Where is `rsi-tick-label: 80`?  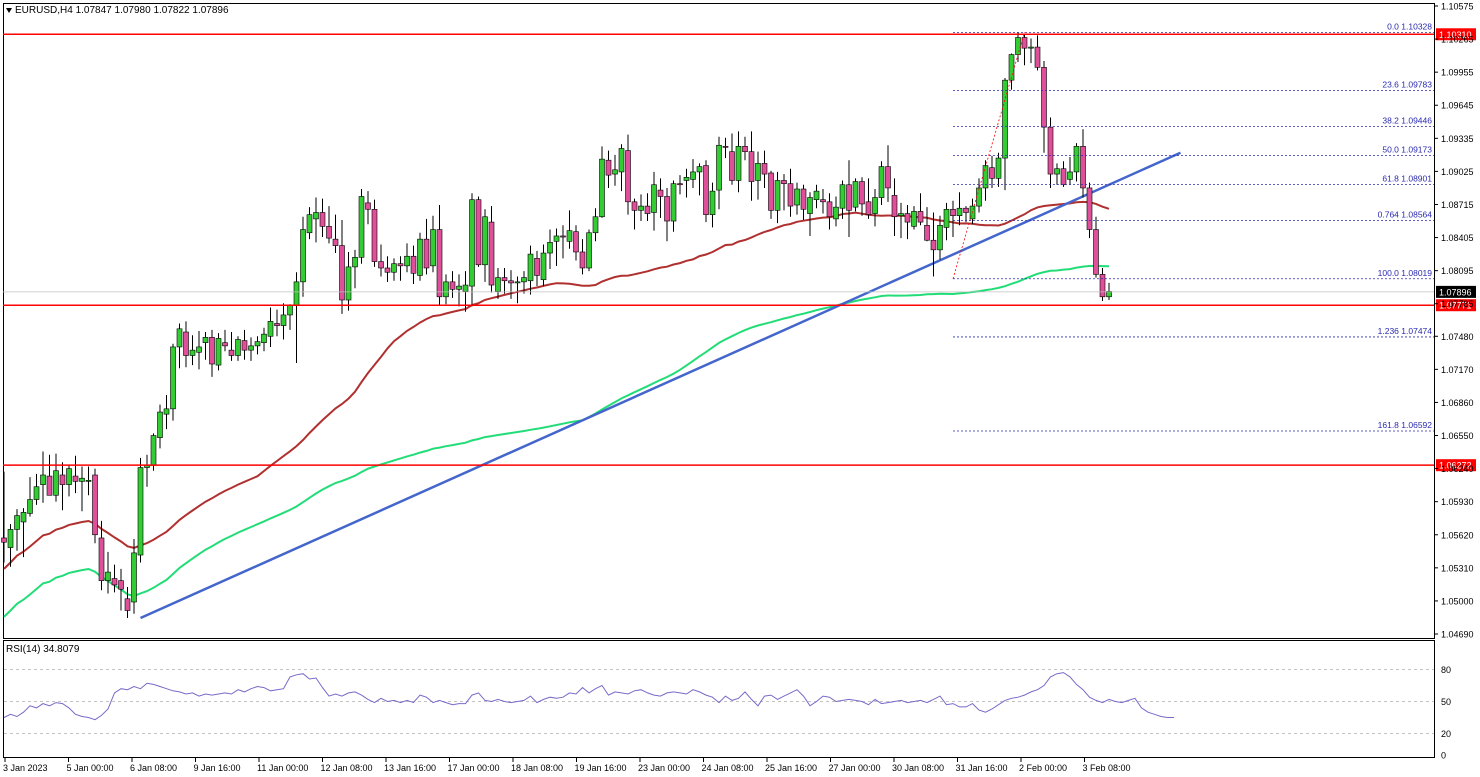
rsi-tick-label: 80 is located at coordinates (1446, 670).